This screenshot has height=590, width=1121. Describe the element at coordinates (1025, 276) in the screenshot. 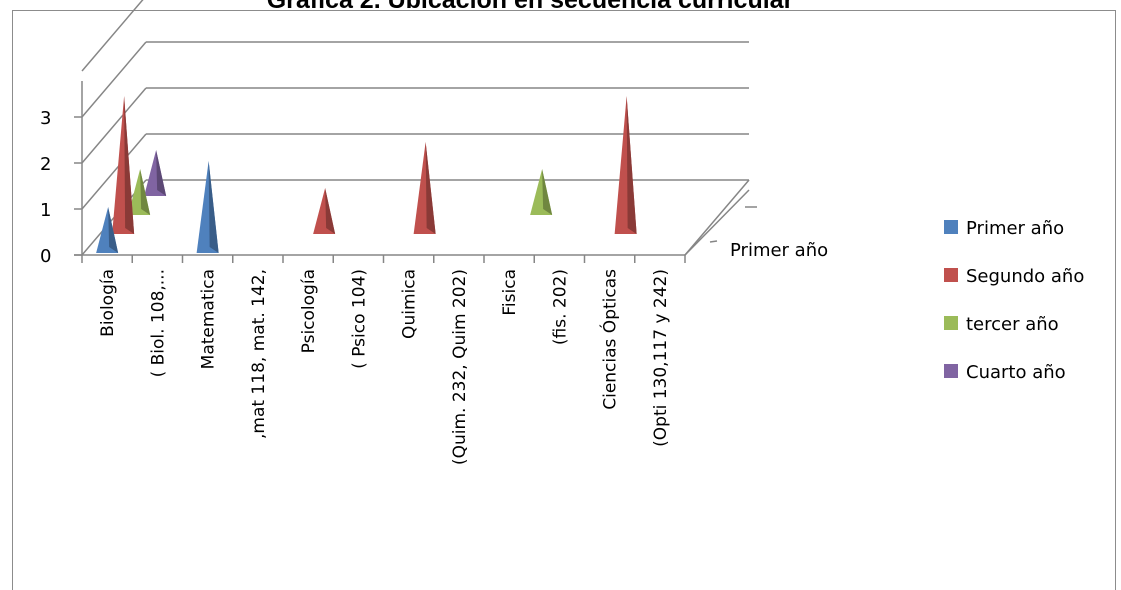

I see `legend-label: Segundo año` at that location.